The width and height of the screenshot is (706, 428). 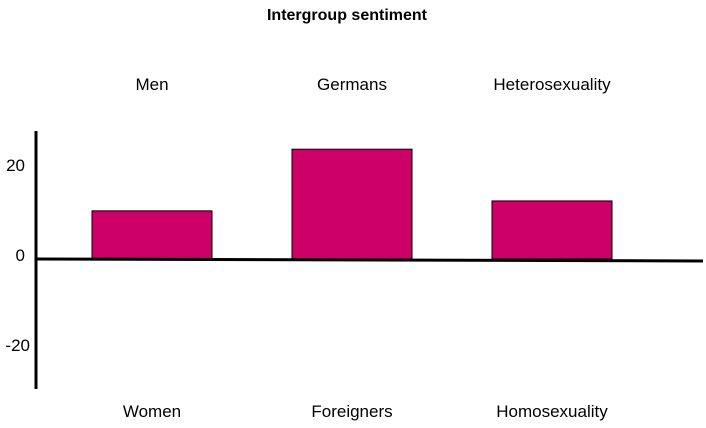 I want to click on y-tick-label: 0, so click(x=20, y=255).